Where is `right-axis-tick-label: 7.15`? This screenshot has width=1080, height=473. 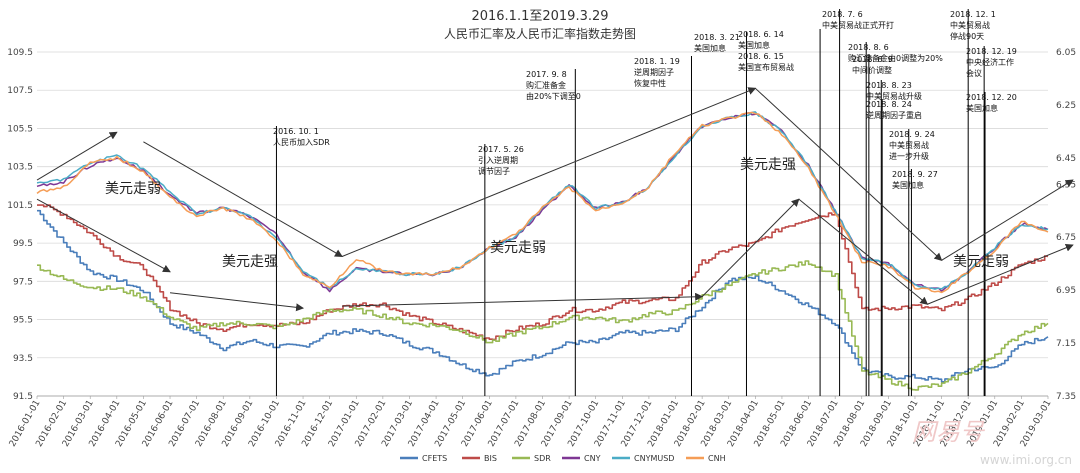 right-axis-tick-label: 7.15 is located at coordinates (1066, 344).